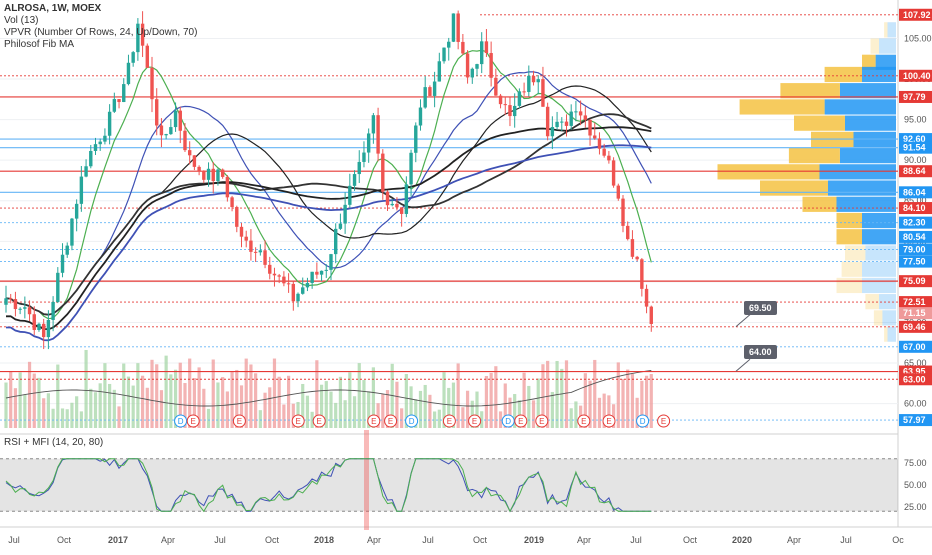  I want to click on rsi-tick-label: 25.00, so click(915, 507).